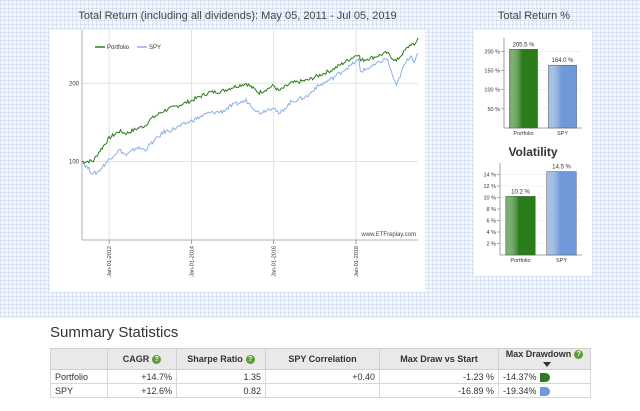 The image size is (640, 411). What do you see at coordinates (221, 377) in the screenshot?
I see `sharpe-value: 1.35` at bounding box center [221, 377].